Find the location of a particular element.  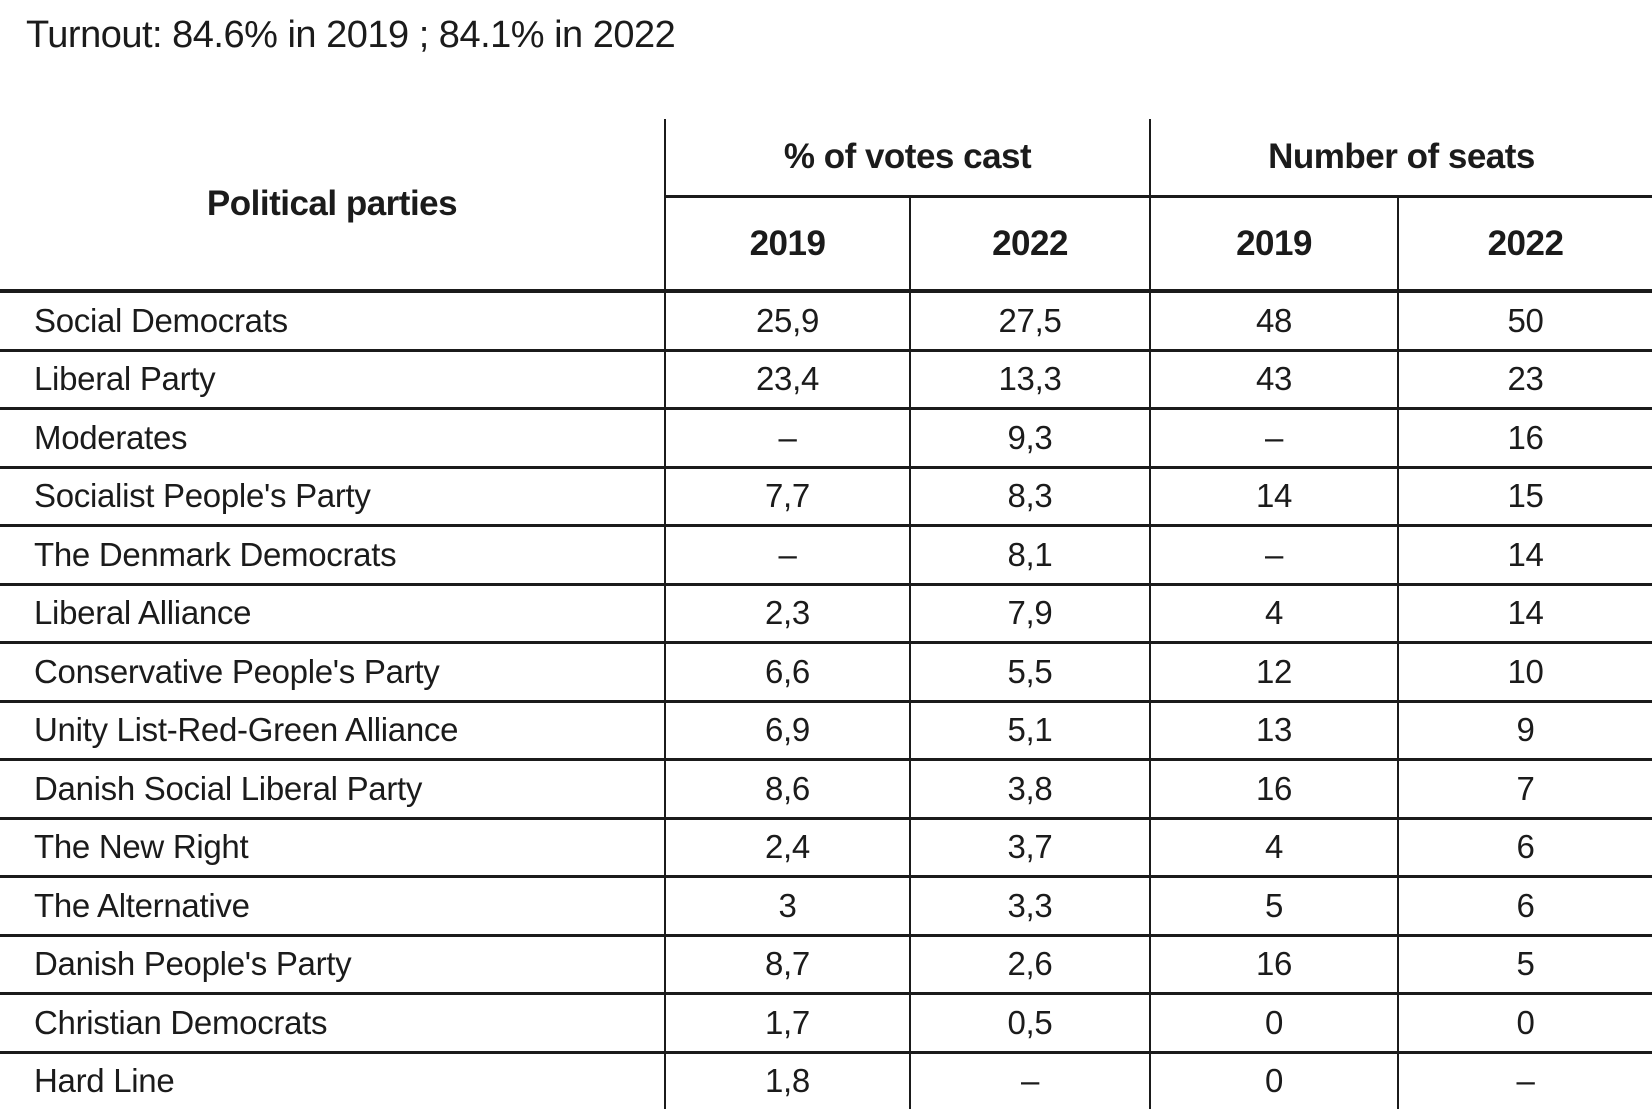

party-name-cell: Conservative People's Party is located at coordinates (237, 671).